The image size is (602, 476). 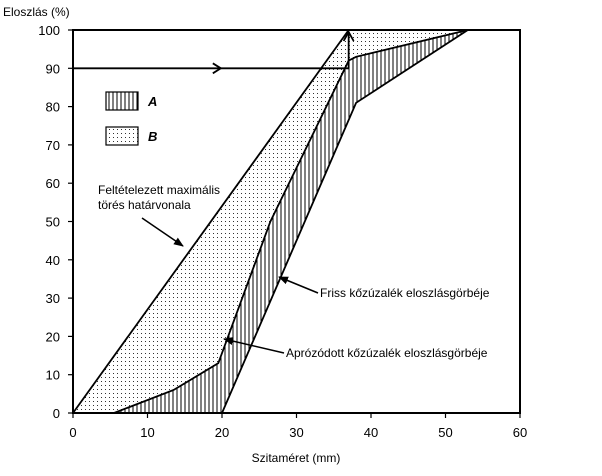 I want to click on x-tick-label: 30, so click(x=296, y=432).